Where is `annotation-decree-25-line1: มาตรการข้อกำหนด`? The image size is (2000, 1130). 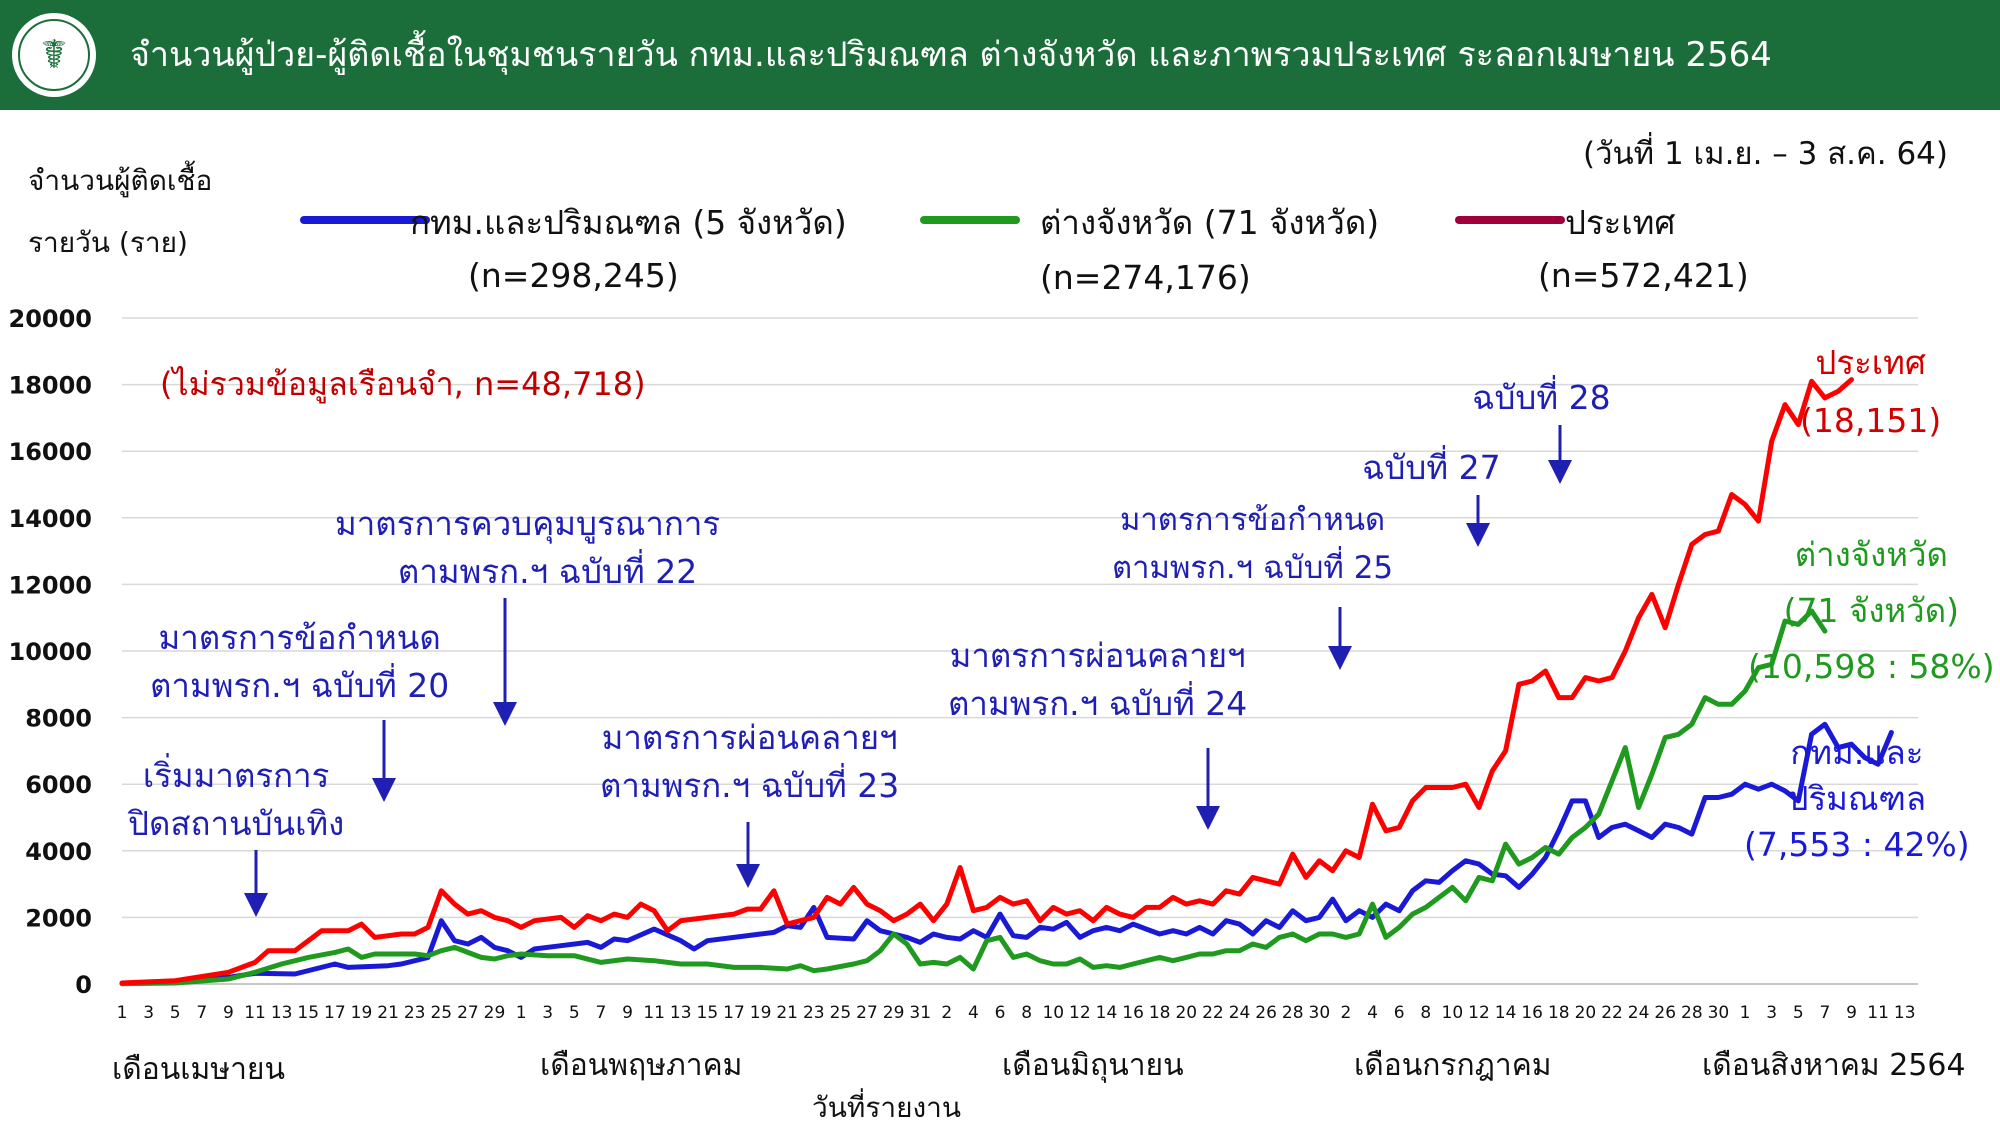 annotation-decree-25-line1: มาตรการข้อกำหนด is located at coordinates (1252, 520).